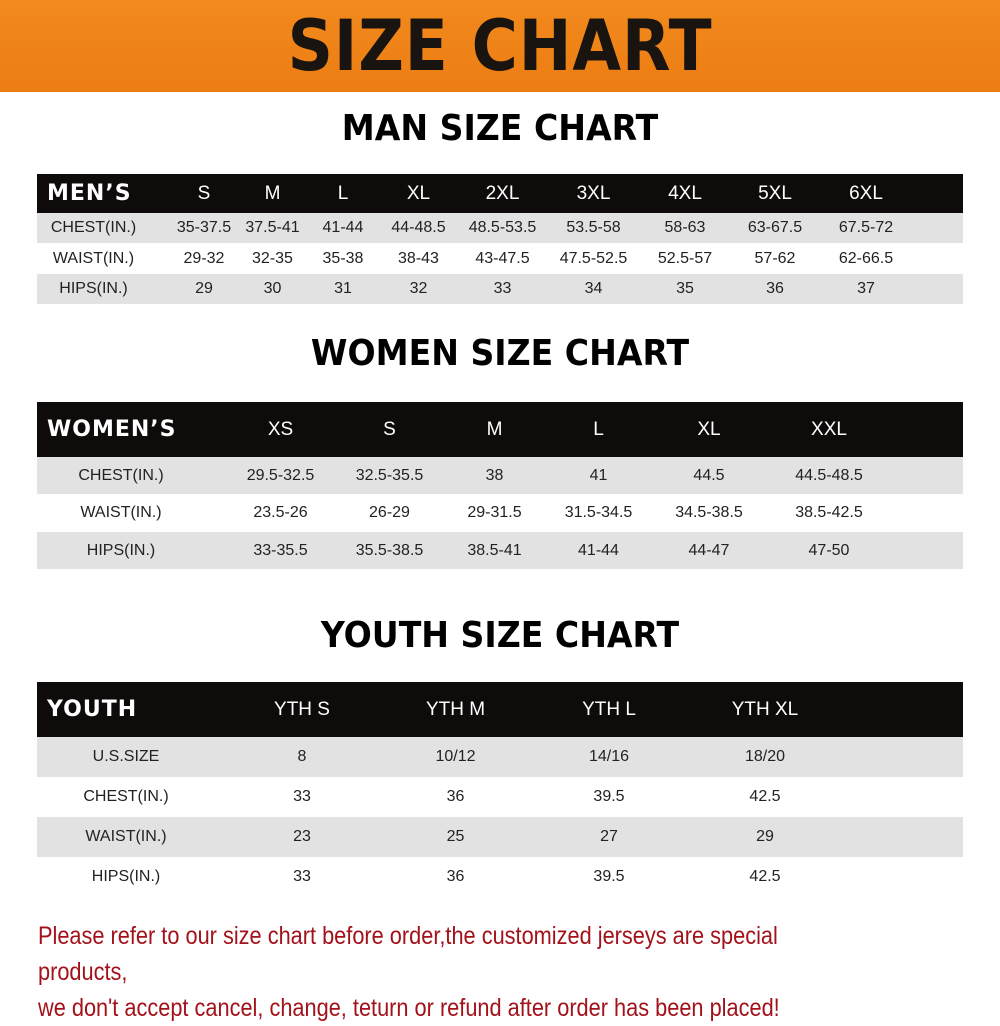 This screenshot has width=1000, height=1026. I want to click on table-title-cell: WOMEN’S, so click(112, 429).